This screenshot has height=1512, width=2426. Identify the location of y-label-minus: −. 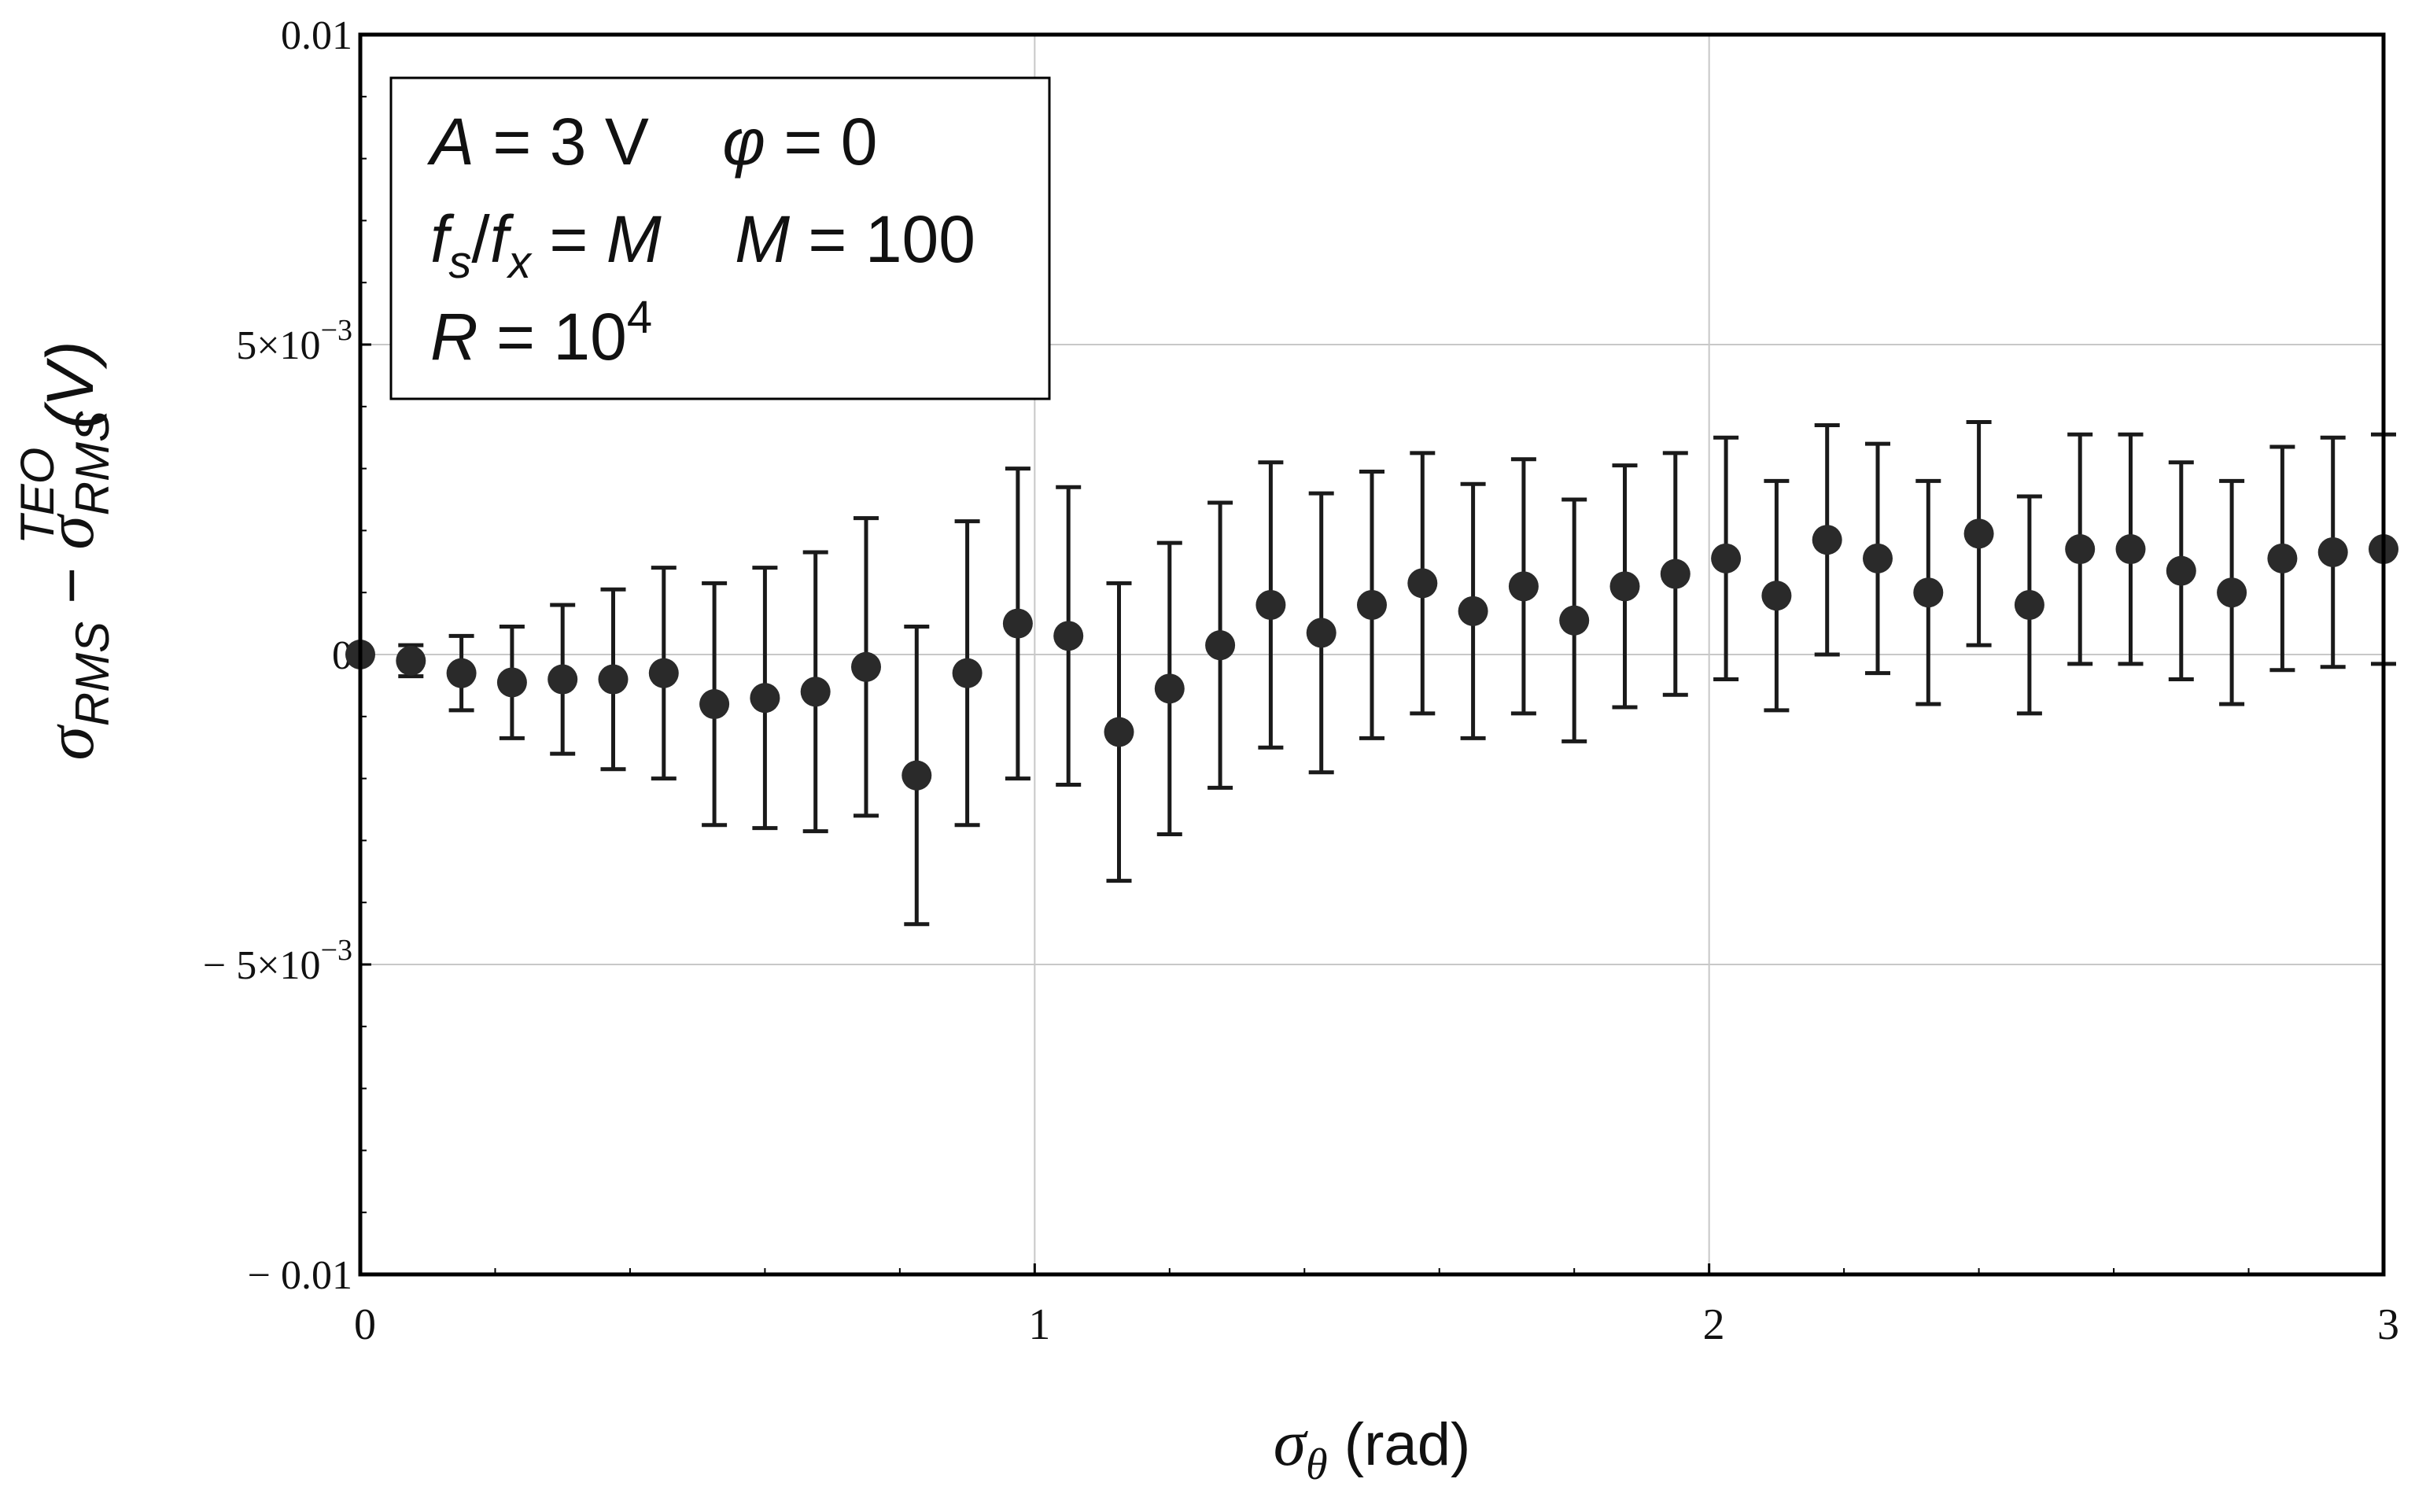
(71, 585).